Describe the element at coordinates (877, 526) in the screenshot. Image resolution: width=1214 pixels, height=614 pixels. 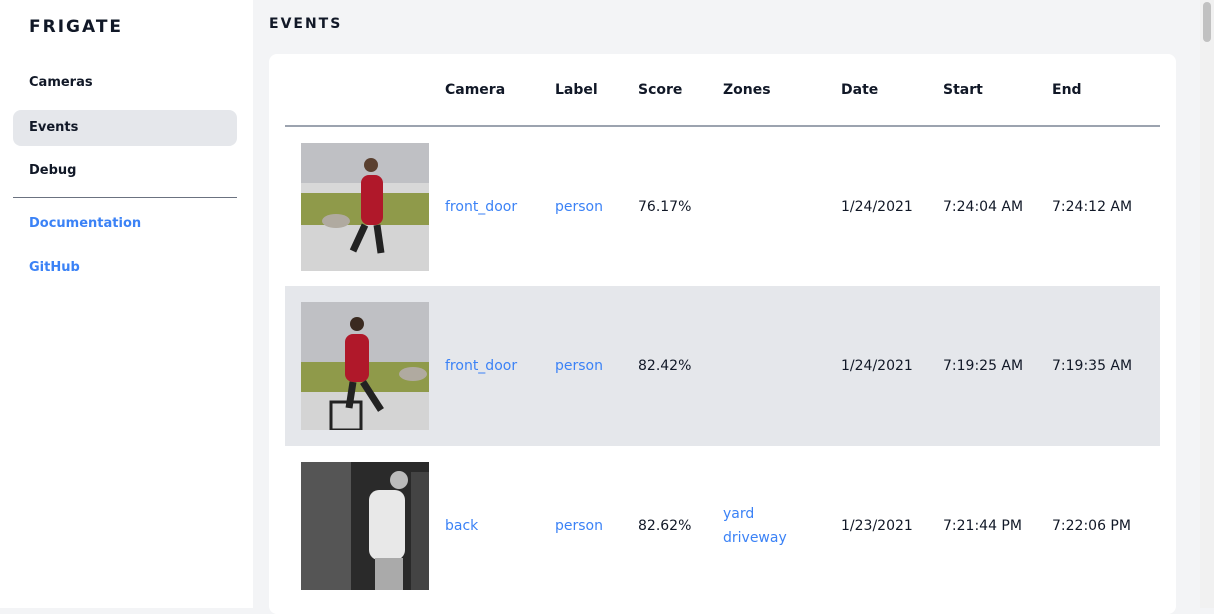
I see `date-cell: 1/23/2021` at that location.